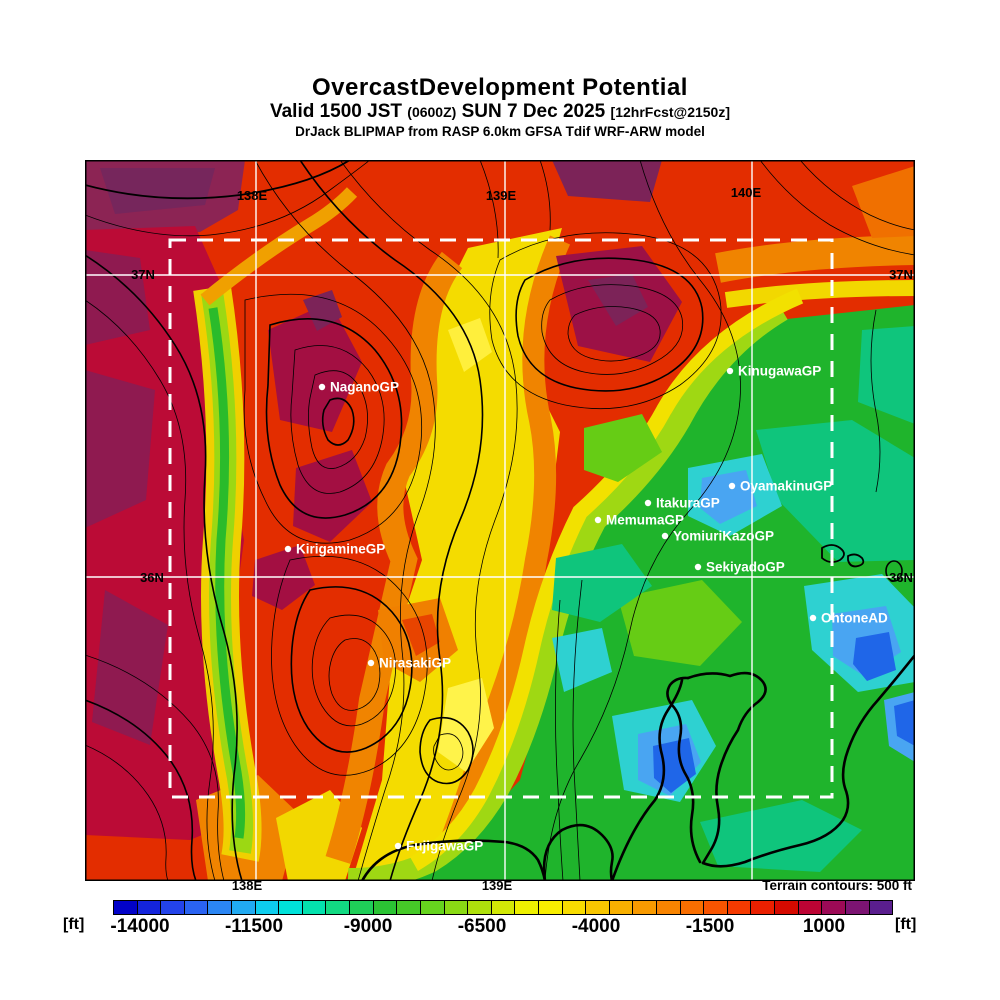 This screenshot has width=1000, height=1000. I want to click on site-dot-kirigaminegp, so click(288, 549).